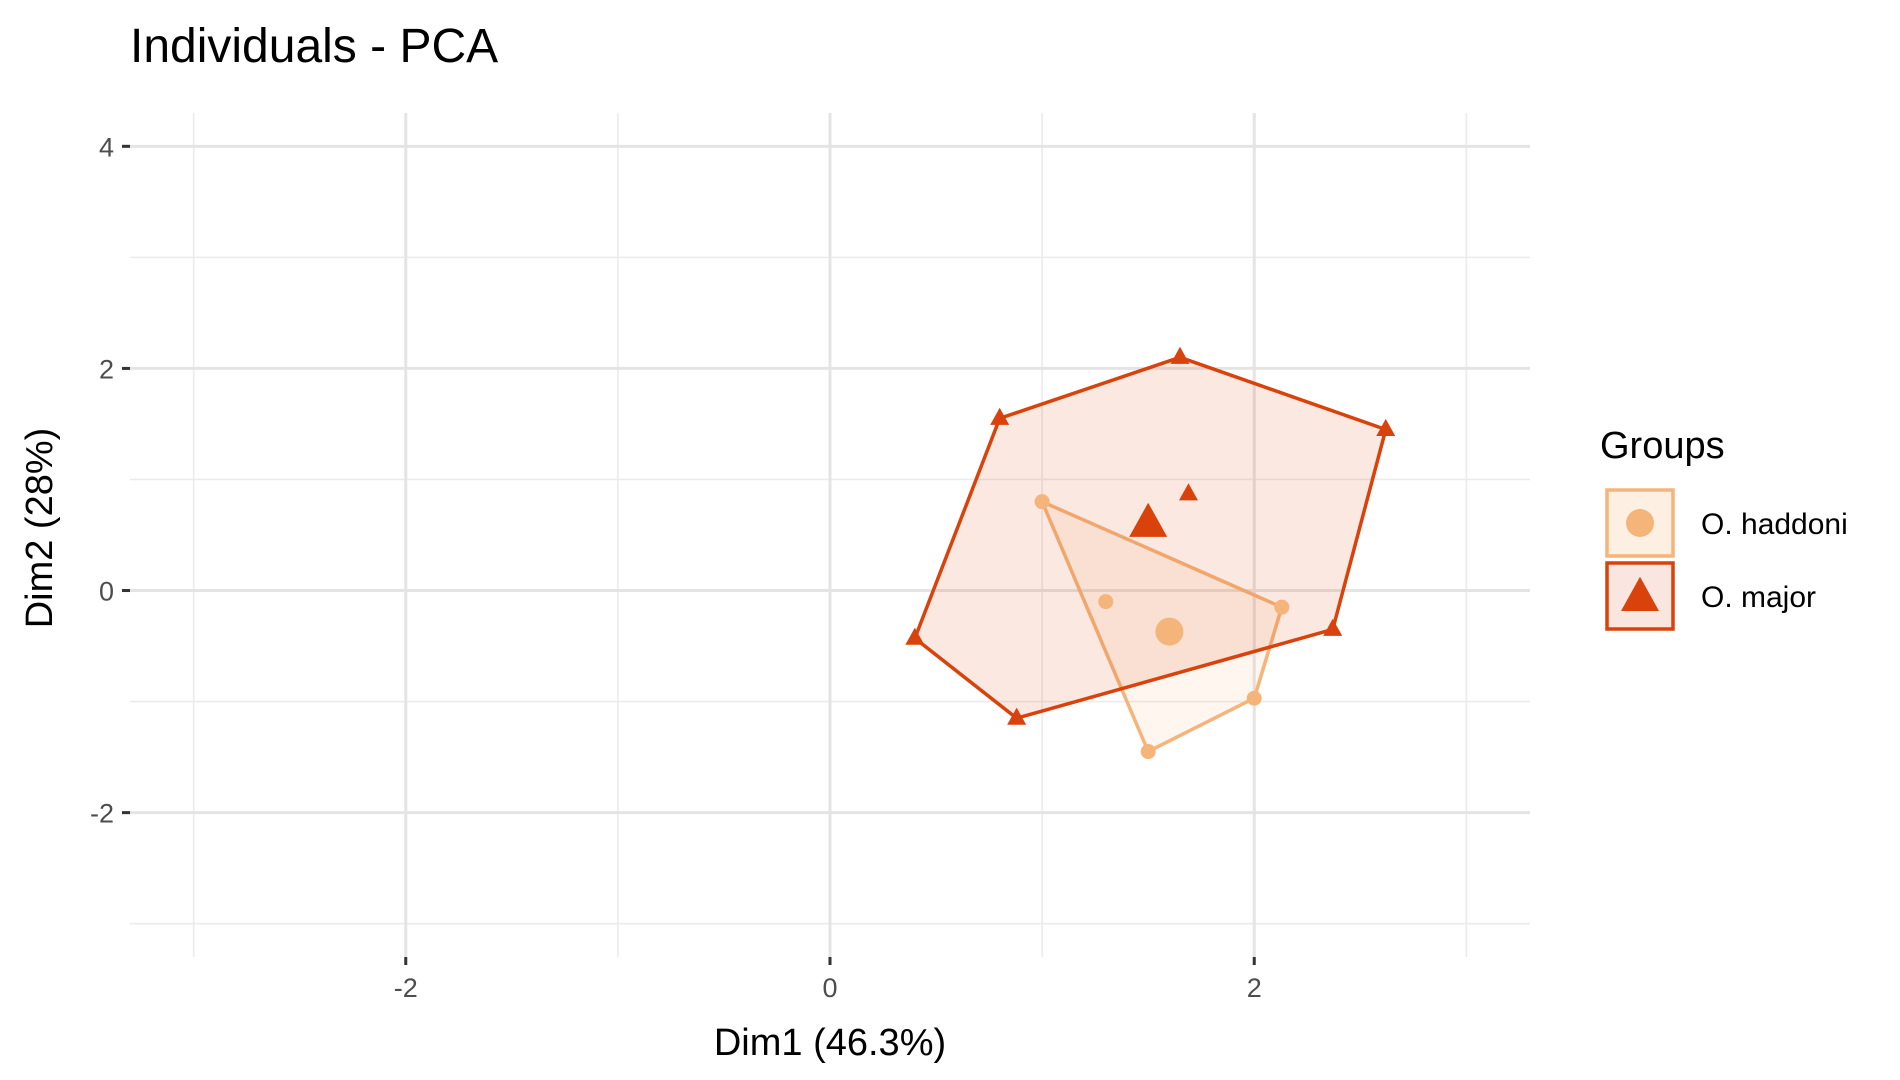 This screenshot has width=1900, height=1080. Describe the element at coordinates (110, 480) in the screenshot. I see `y-axis: -2 0 2 4` at that location.